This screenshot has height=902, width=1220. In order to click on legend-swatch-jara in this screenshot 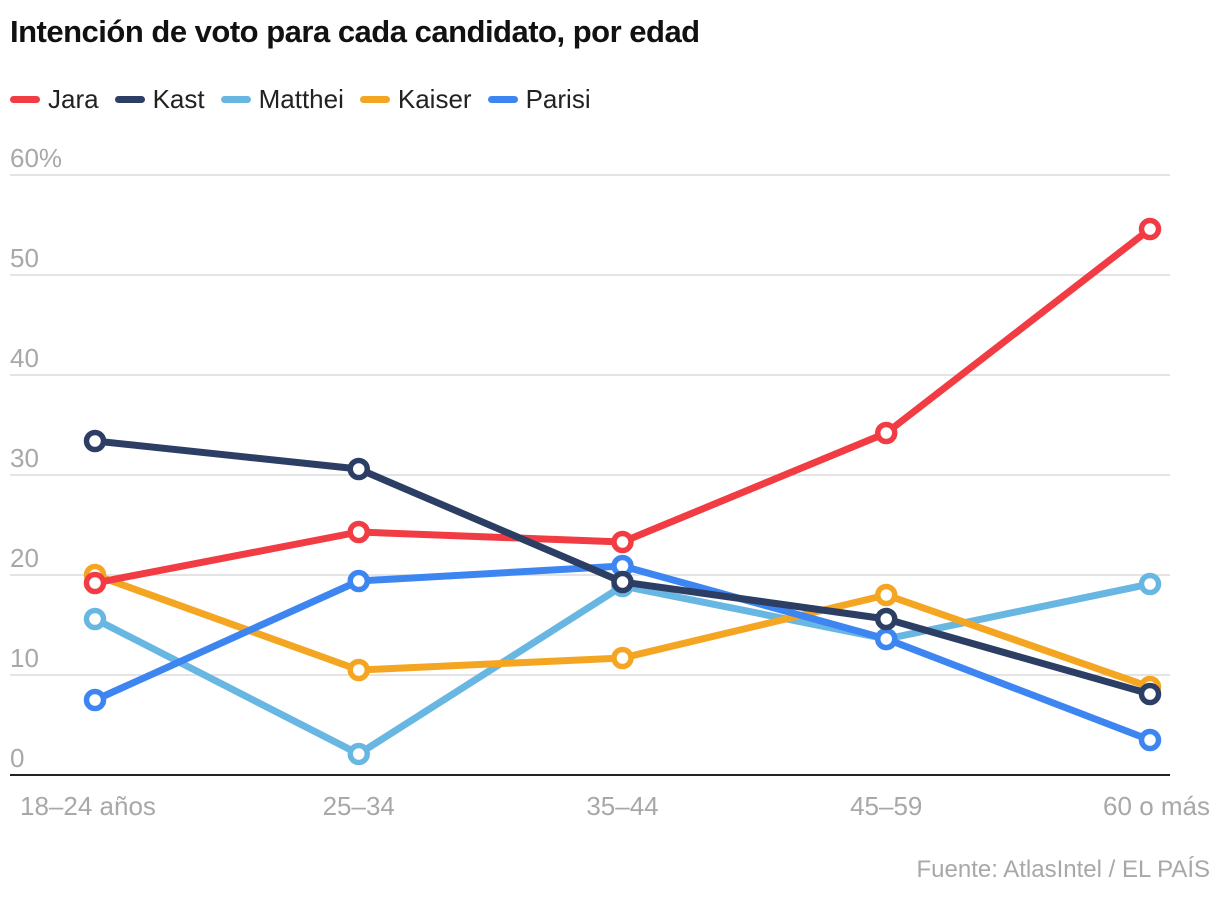, I will do `click(25, 99)`.